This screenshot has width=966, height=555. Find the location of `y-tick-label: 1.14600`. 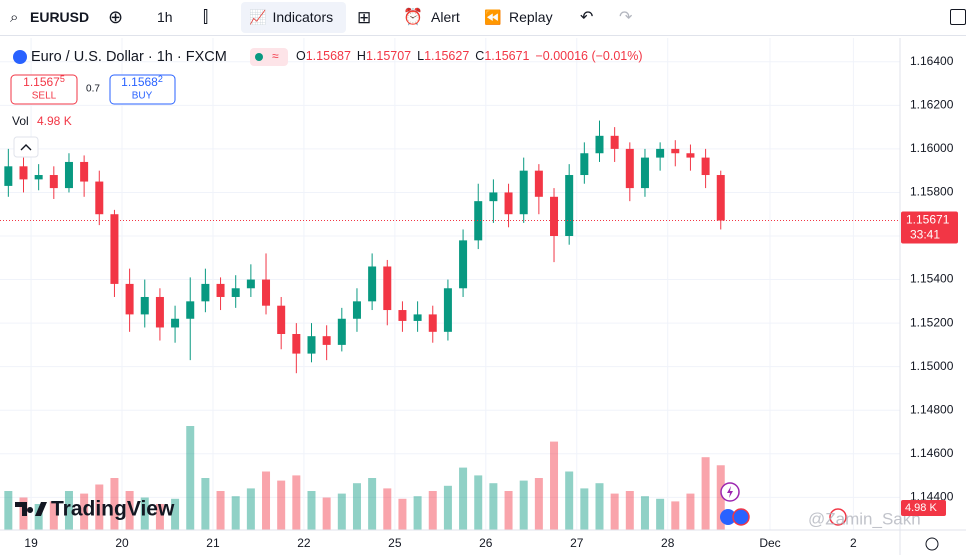

y-tick-label: 1.14600 is located at coordinates (932, 453).